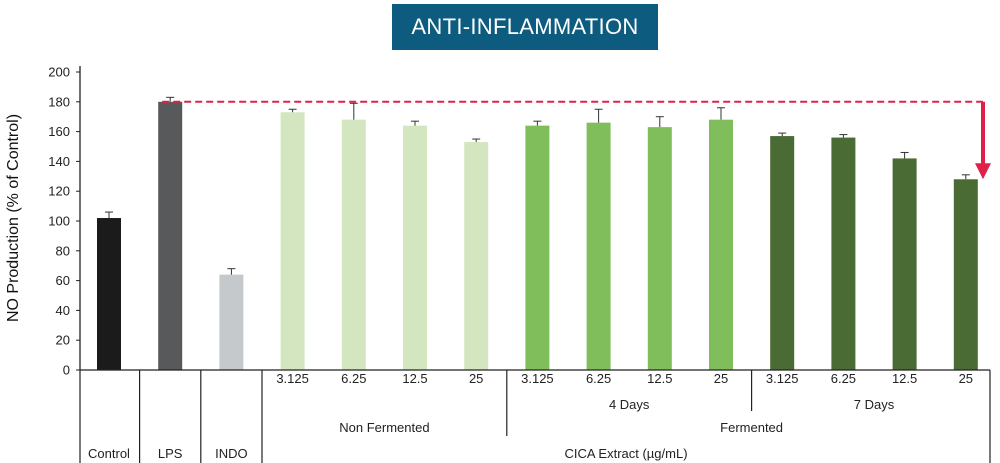  What do you see at coordinates (59, 191) in the screenshot?
I see `y-tick-label: 120` at bounding box center [59, 191].